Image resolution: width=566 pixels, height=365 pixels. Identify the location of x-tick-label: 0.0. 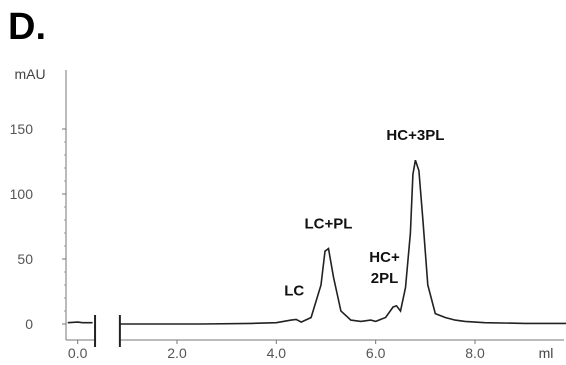
(78, 353).